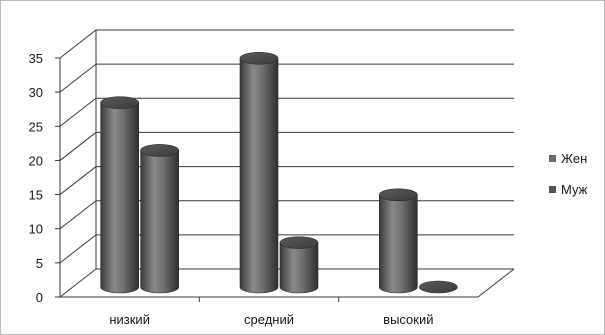 The height and width of the screenshot is (335, 605). What do you see at coordinates (39, 297) in the screenshot?
I see `y-tick-label: 0` at bounding box center [39, 297].